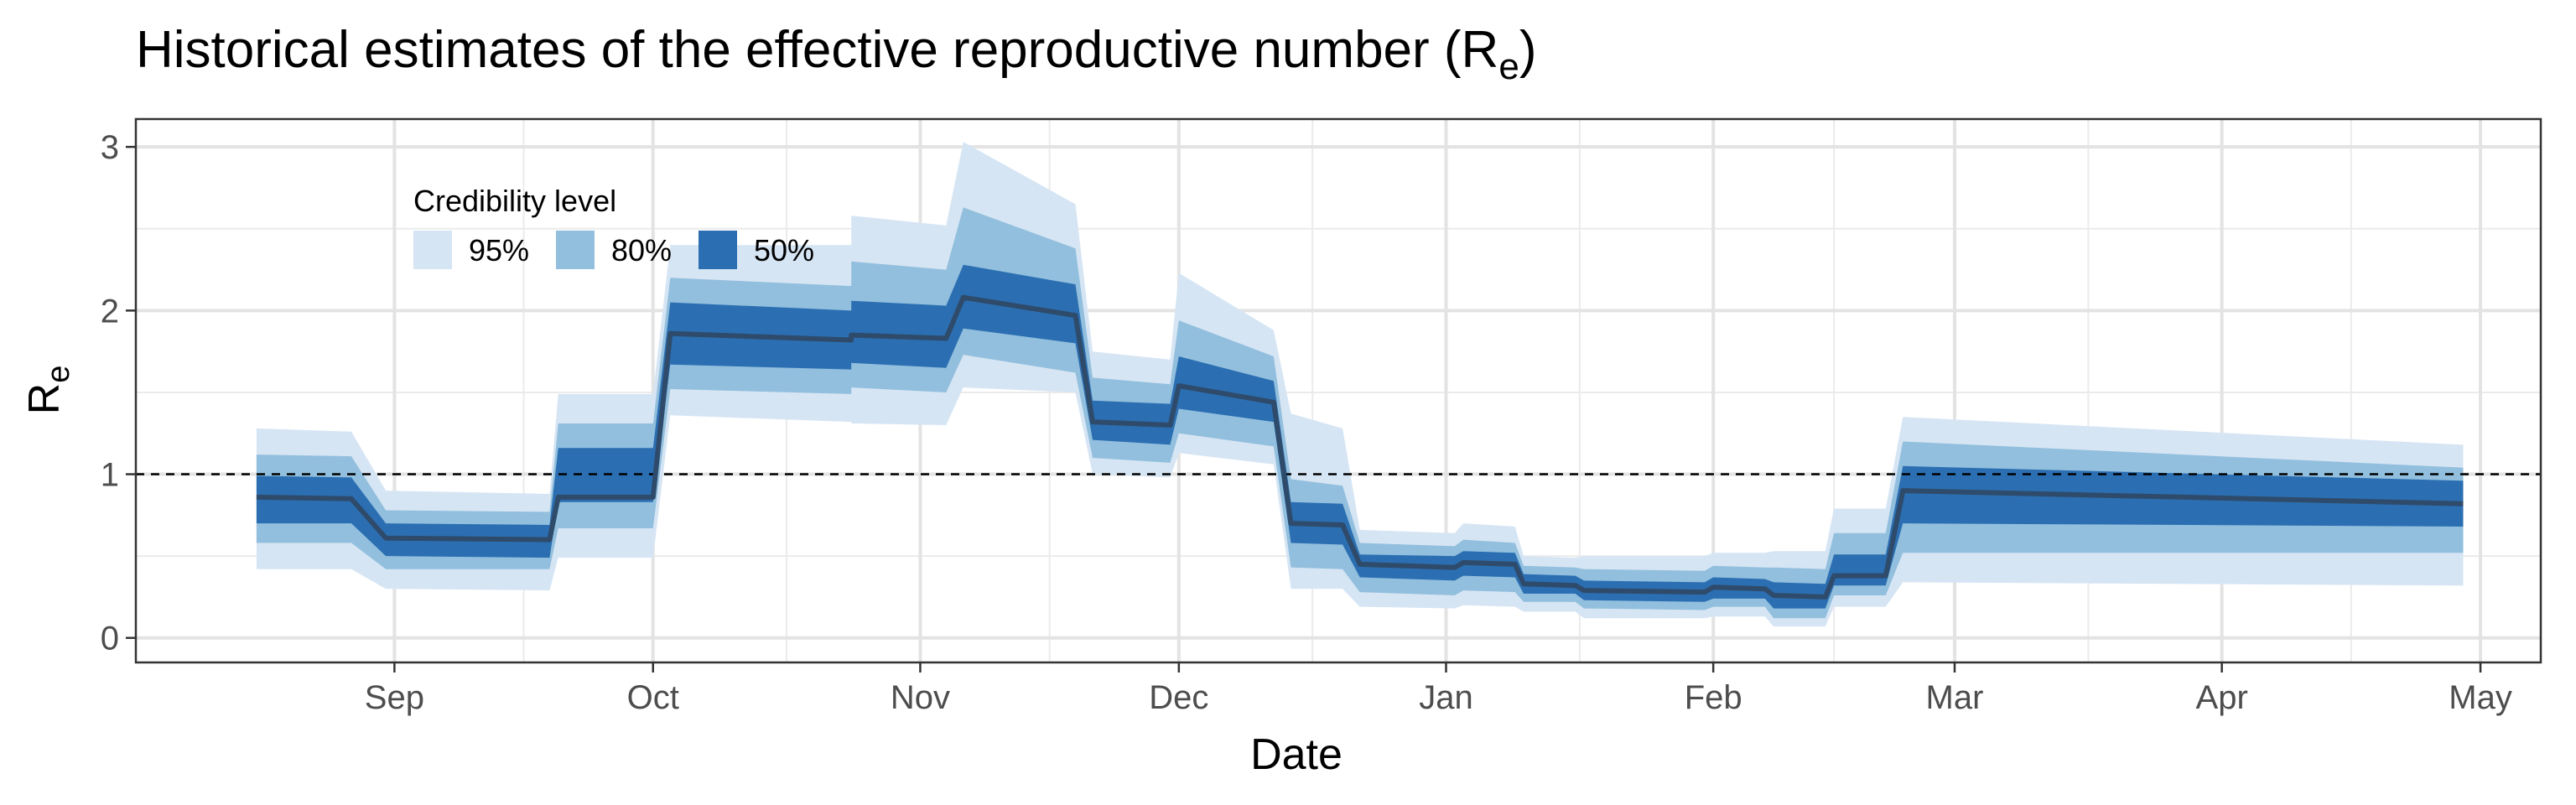 The width and height of the screenshot is (2576, 805). Describe the element at coordinates (2480, 697) in the screenshot. I see `x-tick-label: May` at that location.